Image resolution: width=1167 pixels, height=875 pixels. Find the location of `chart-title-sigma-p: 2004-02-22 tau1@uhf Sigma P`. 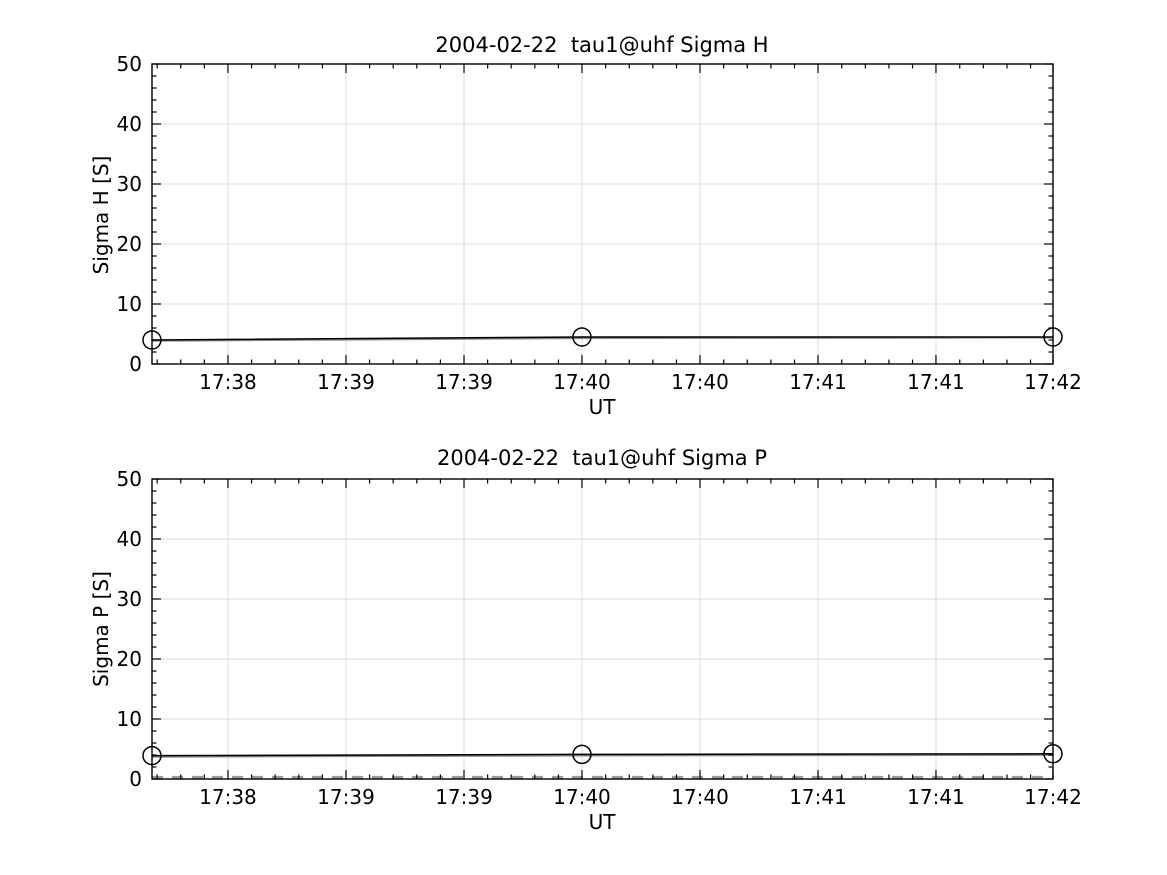

chart-title-sigma-p: 2004-02-22 tau1@uhf Sigma P is located at coordinates (602, 458).